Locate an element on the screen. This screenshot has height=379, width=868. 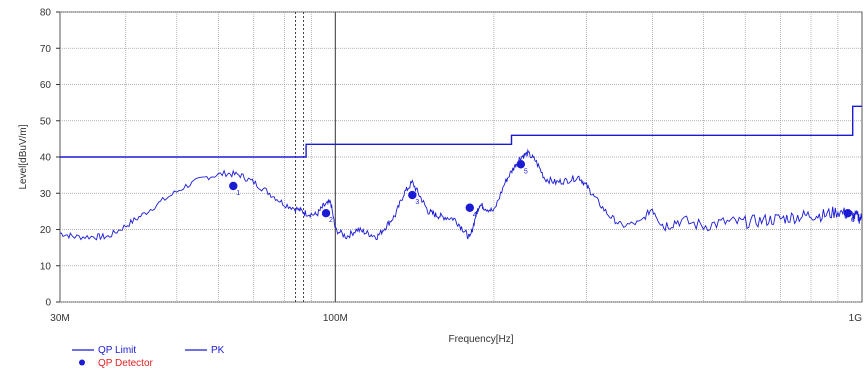
y-axis-label: Level[dBuV/m] is located at coordinates (23, 156).